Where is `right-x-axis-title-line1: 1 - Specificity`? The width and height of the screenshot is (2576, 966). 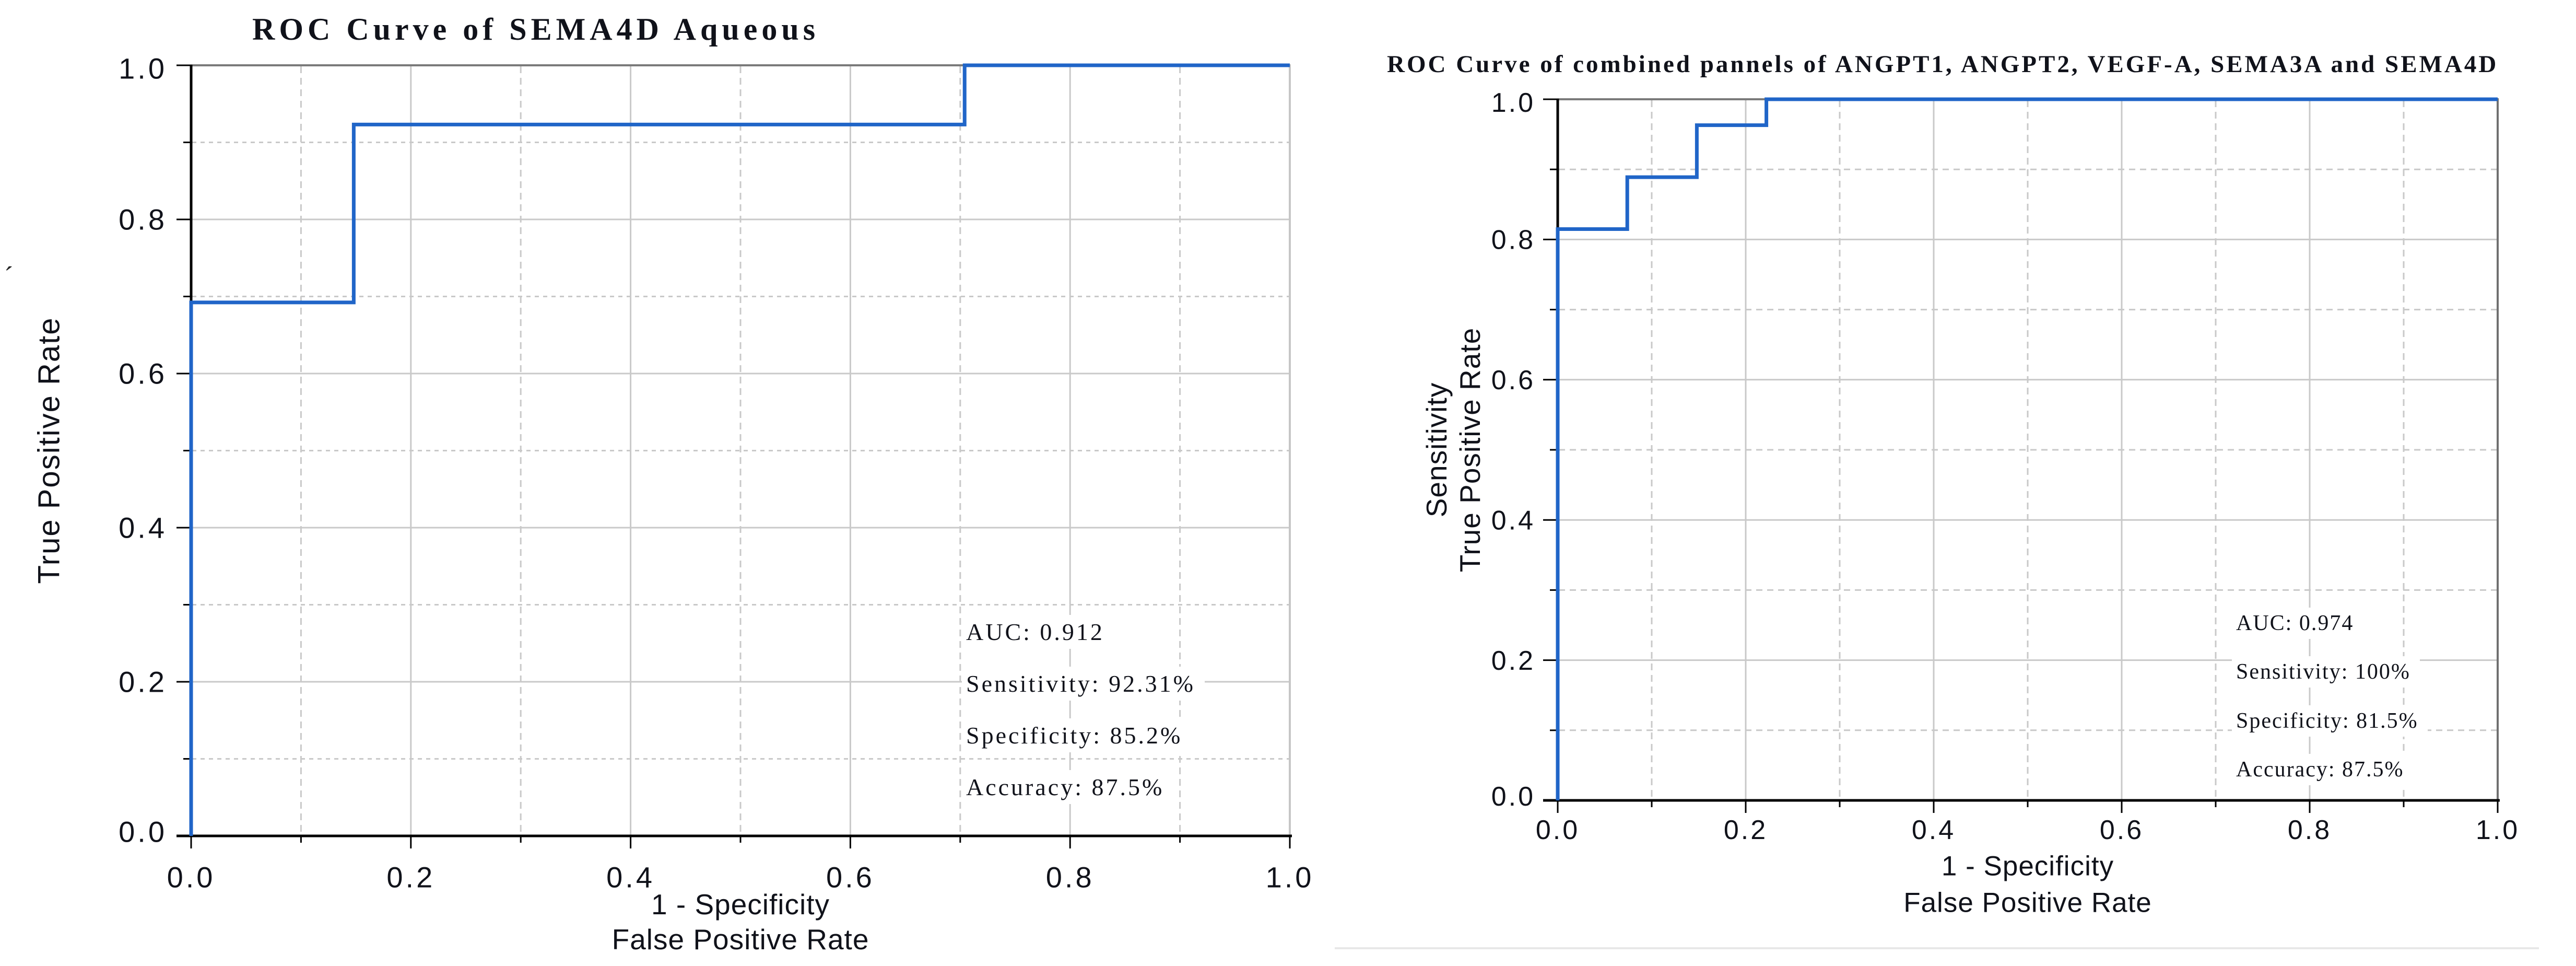
right-x-axis-title-line1: 1 - Specificity is located at coordinates (2027, 866).